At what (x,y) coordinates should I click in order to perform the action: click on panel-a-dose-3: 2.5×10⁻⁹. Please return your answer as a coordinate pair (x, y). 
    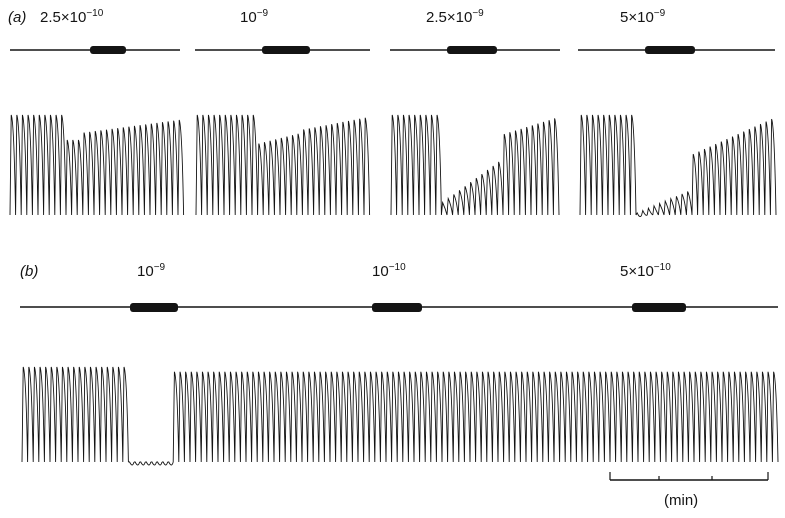
    Looking at the image, I should click on (455, 17).